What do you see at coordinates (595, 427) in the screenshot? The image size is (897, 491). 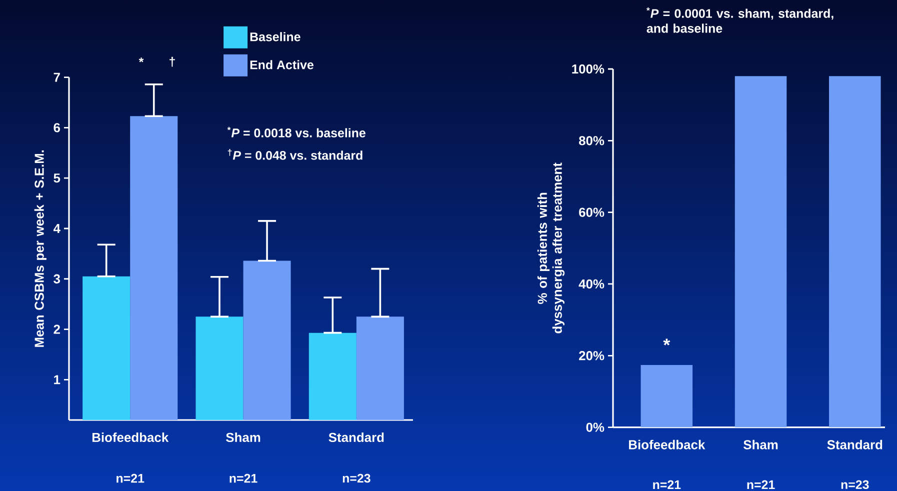 I see `y-tick-label: 0%` at bounding box center [595, 427].